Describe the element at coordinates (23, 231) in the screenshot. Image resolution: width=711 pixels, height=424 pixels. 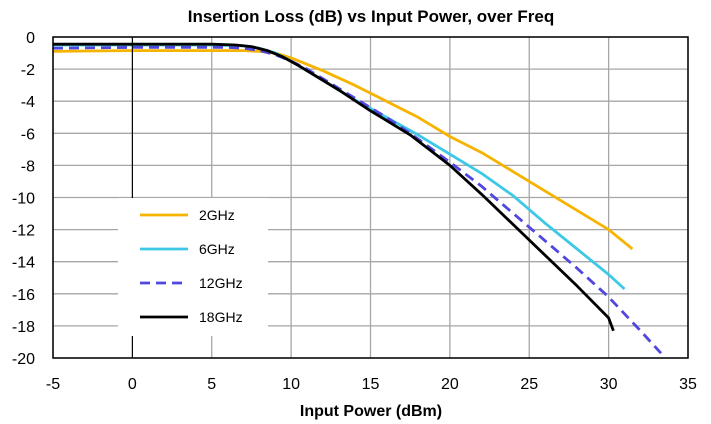
I see `y-tick-label: -12` at that location.